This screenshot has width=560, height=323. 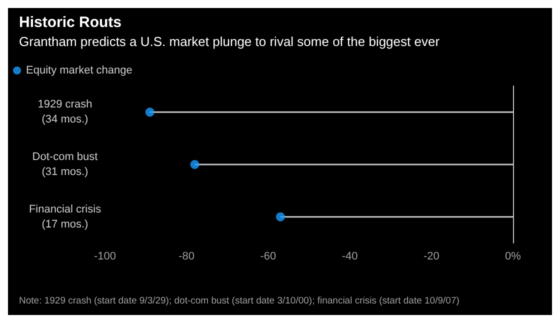 I want to click on x-tick-label: -20, so click(x=431, y=256).